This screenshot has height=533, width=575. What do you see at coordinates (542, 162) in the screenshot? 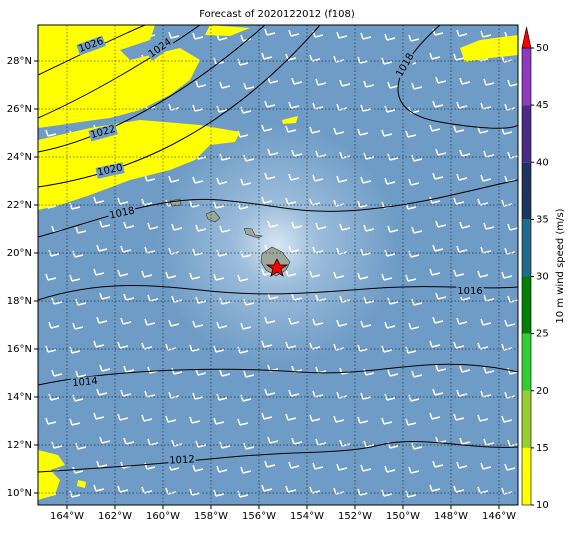
I see `colorbar-tick-label: 40` at bounding box center [542, 162].